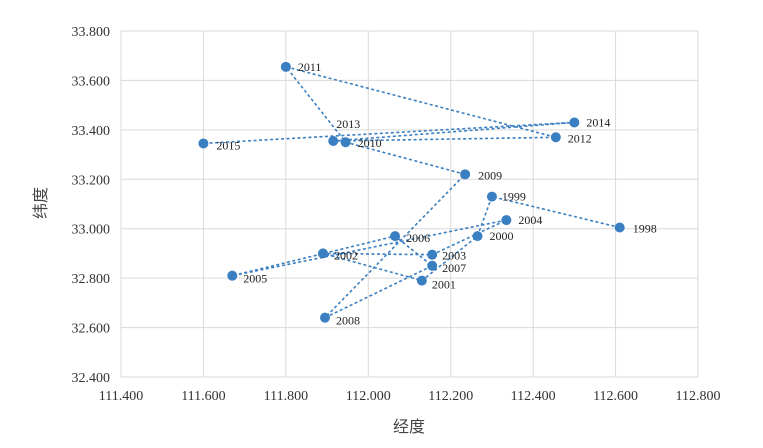 The height and width of the screenshot is (448, 763). I want to click on x-tick-label: 112.000, so click(368, 396).